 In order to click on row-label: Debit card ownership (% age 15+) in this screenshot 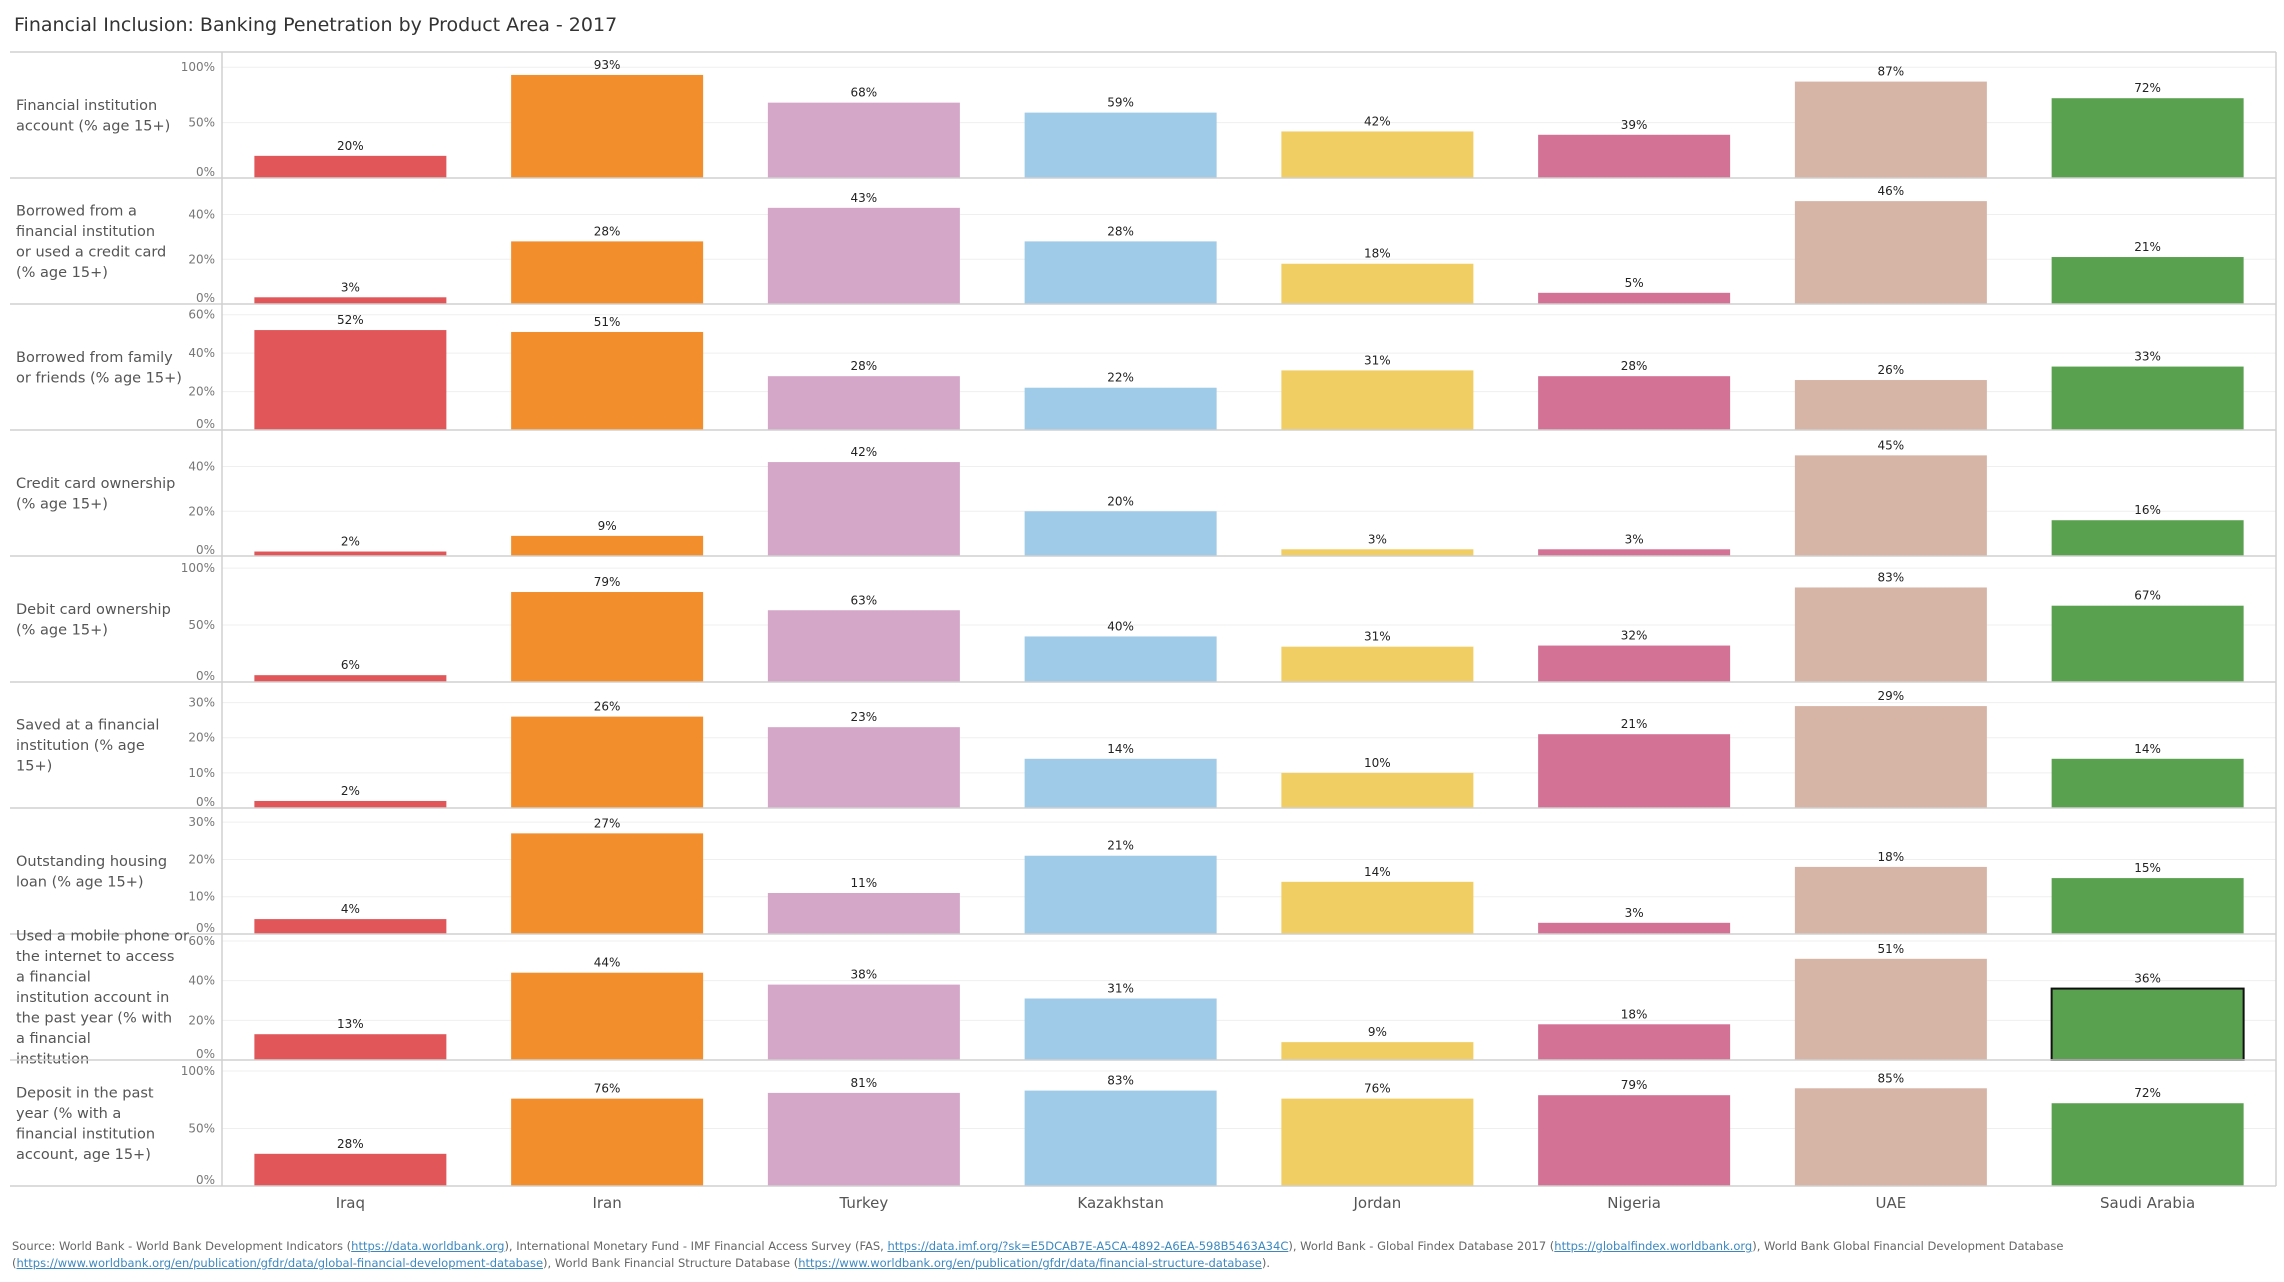, I will do `click(93, 620)`.